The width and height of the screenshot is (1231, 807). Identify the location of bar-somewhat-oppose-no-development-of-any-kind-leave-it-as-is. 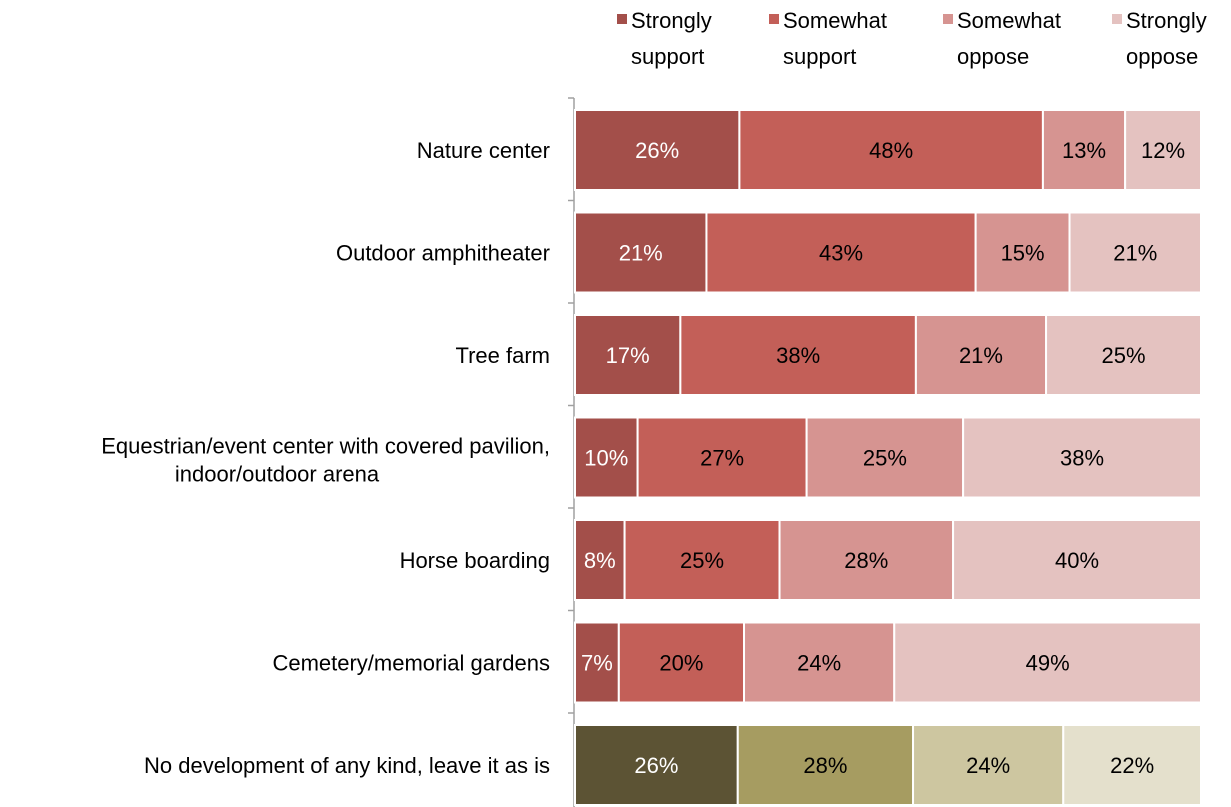
(988, 765).